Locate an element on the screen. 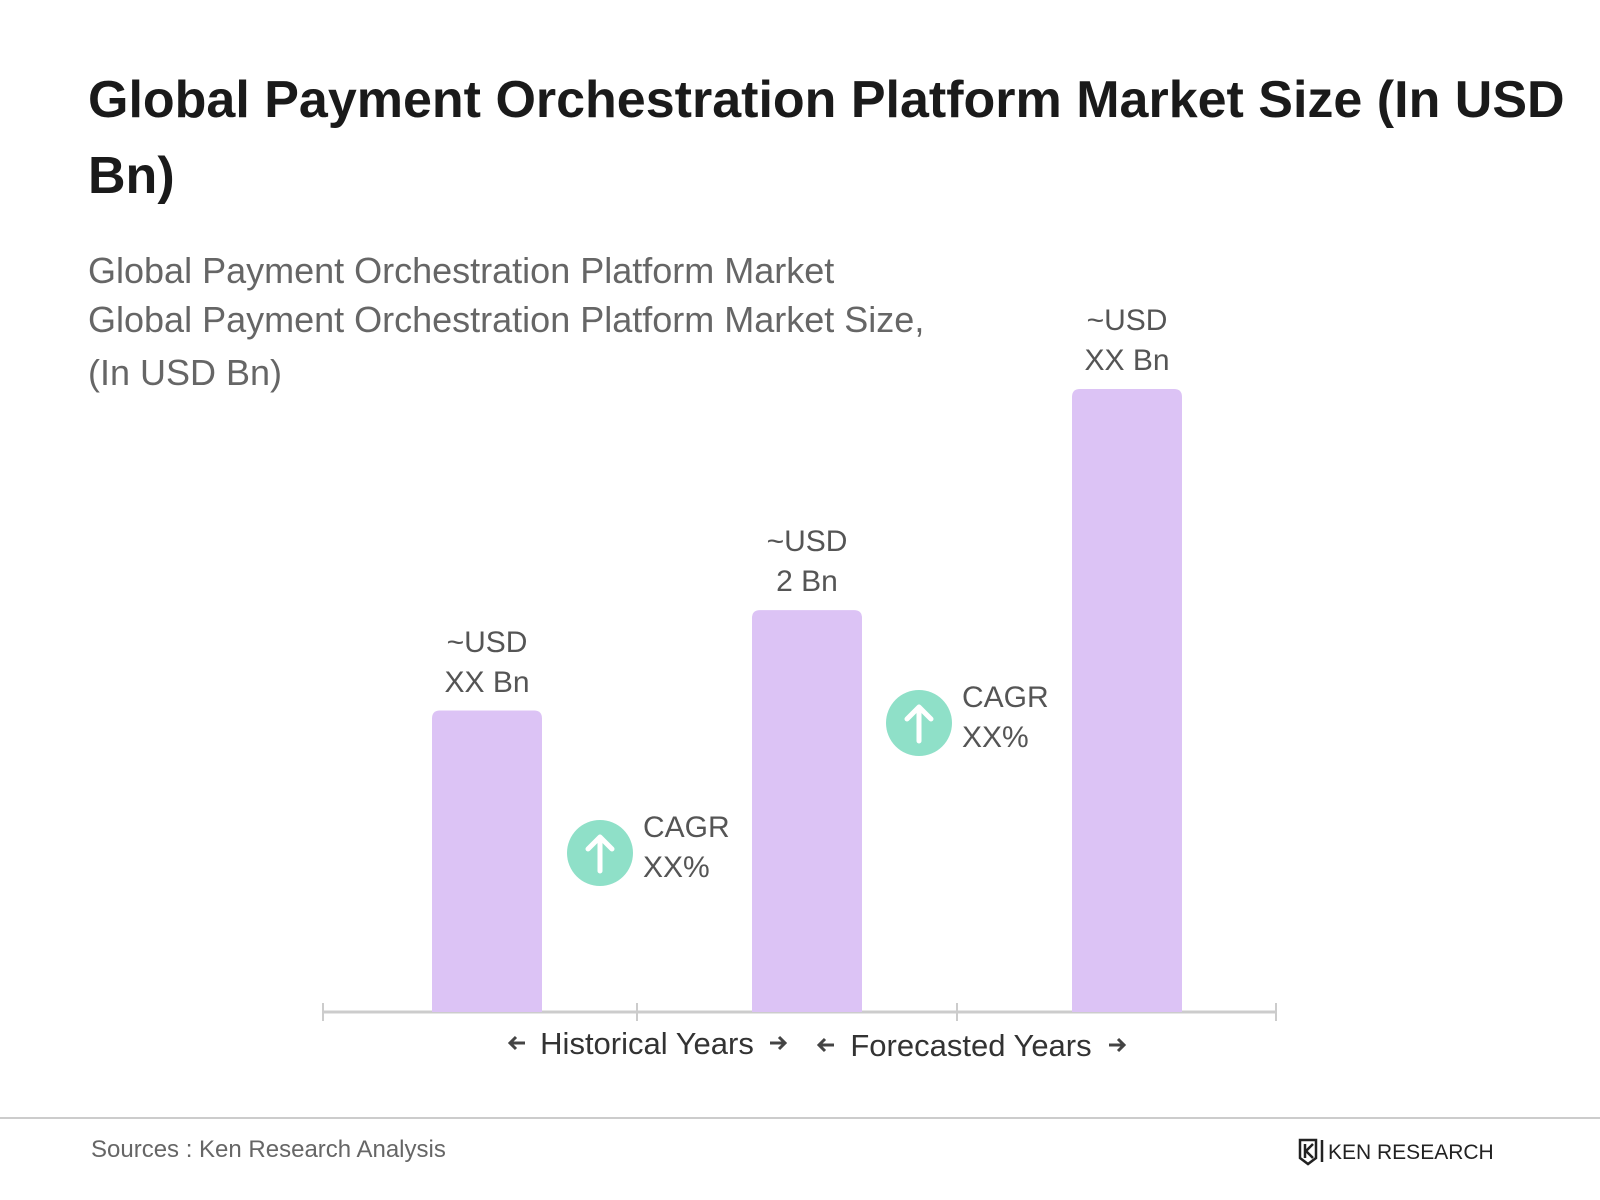 Image resolution: width=1600 pixels, height=1200 pixels. period-label: Forecasted Years is located at coordinates (970, 1045).